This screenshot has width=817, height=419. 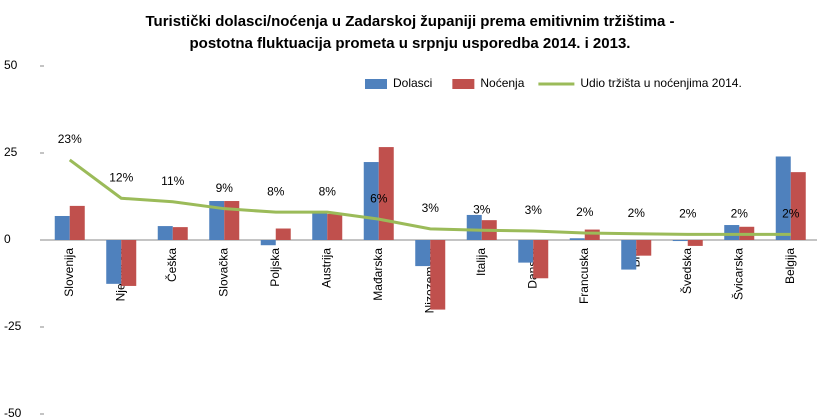 What do you see at coordinates (379, 198) in the screenshot?
I see `data-label: 6%` at bounding box center [379, 198].